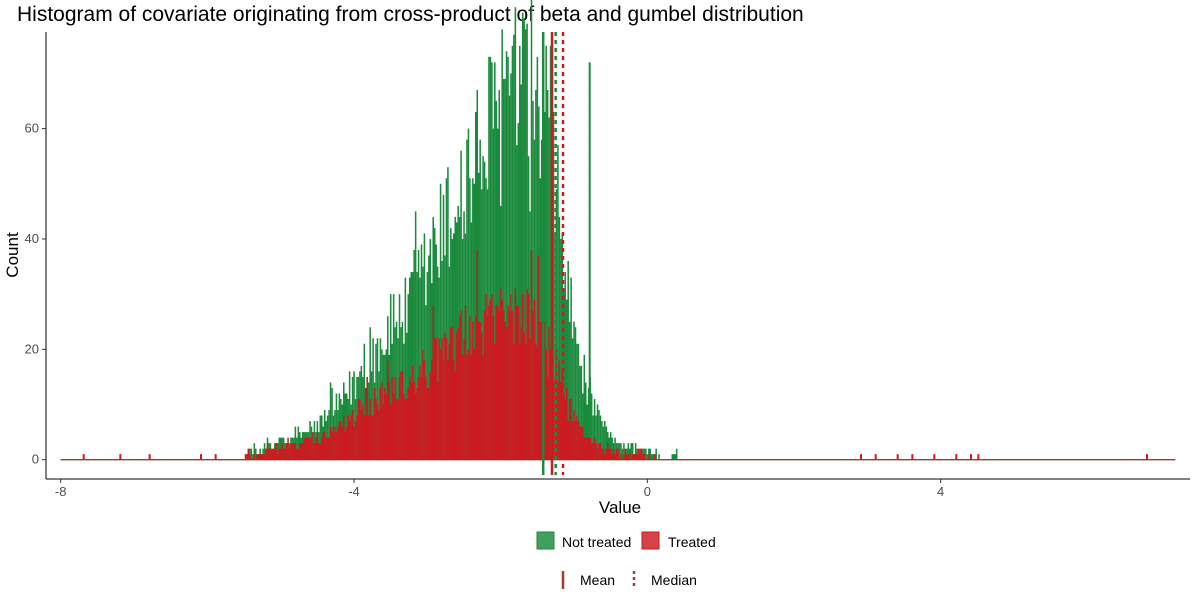 The height and width of the screenshot is (600, 1200). Describe the element at coordinates (32, 238) in the screenshot. I see `y-tick-label: 40` at that location.